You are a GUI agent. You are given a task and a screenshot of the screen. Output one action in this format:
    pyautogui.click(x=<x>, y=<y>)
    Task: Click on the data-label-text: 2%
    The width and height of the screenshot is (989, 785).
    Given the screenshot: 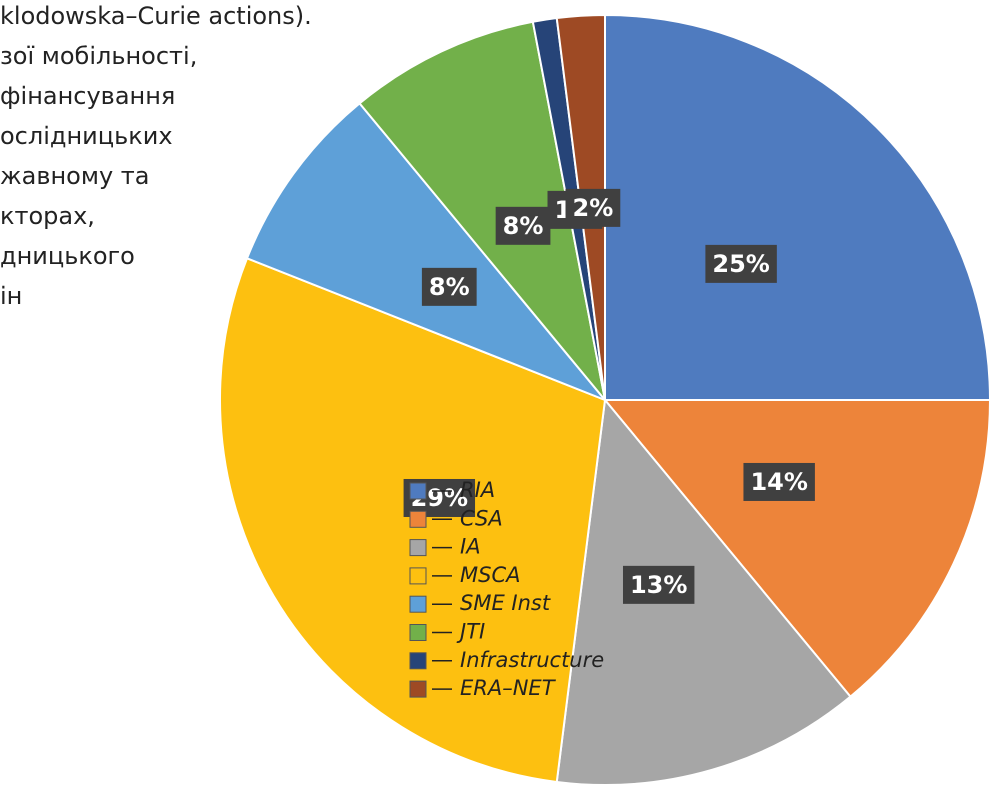 What is the action you would take?
    pyautogui.click(x=593, y=208)
    